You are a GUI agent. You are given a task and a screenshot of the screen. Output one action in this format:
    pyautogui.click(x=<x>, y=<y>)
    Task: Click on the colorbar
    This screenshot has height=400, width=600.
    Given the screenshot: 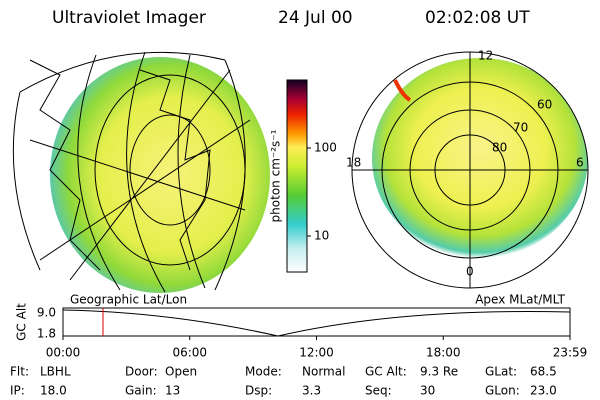 What is the action you would take?
    pyautogui.click(x=297, y=176)
    